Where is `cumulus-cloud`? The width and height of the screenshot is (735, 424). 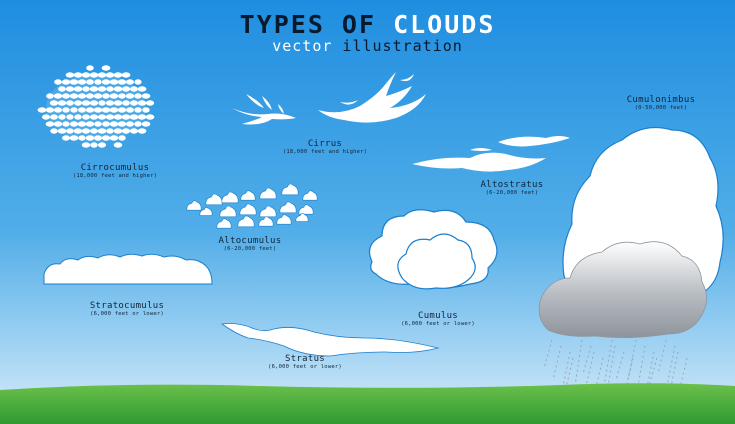 cumulus-cloud is located at coordinates (433, 249).